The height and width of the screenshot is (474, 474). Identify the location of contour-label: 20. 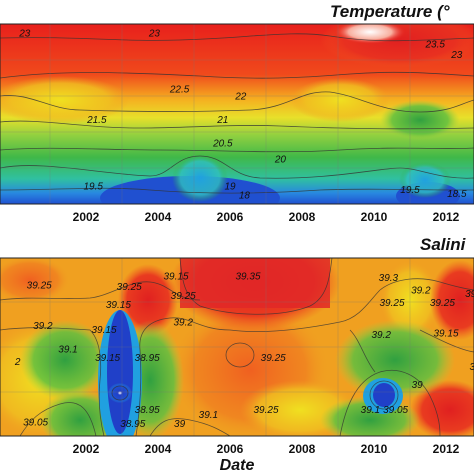
(280, 160).